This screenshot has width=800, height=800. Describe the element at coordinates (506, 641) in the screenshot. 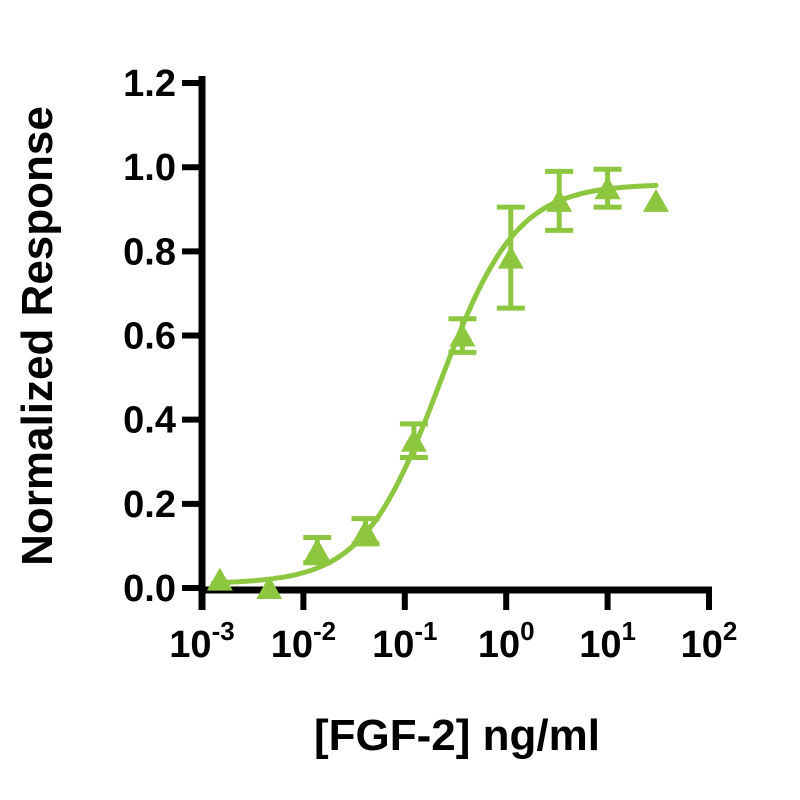

I see `x-tick-label: 10⁰` at that location.